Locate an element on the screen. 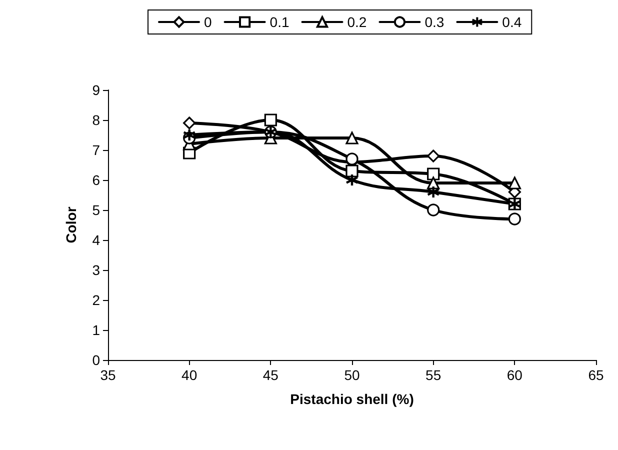 This screenshot has width=618, height=450. x-tick-label: 65 is located at coordinates (596, 375).